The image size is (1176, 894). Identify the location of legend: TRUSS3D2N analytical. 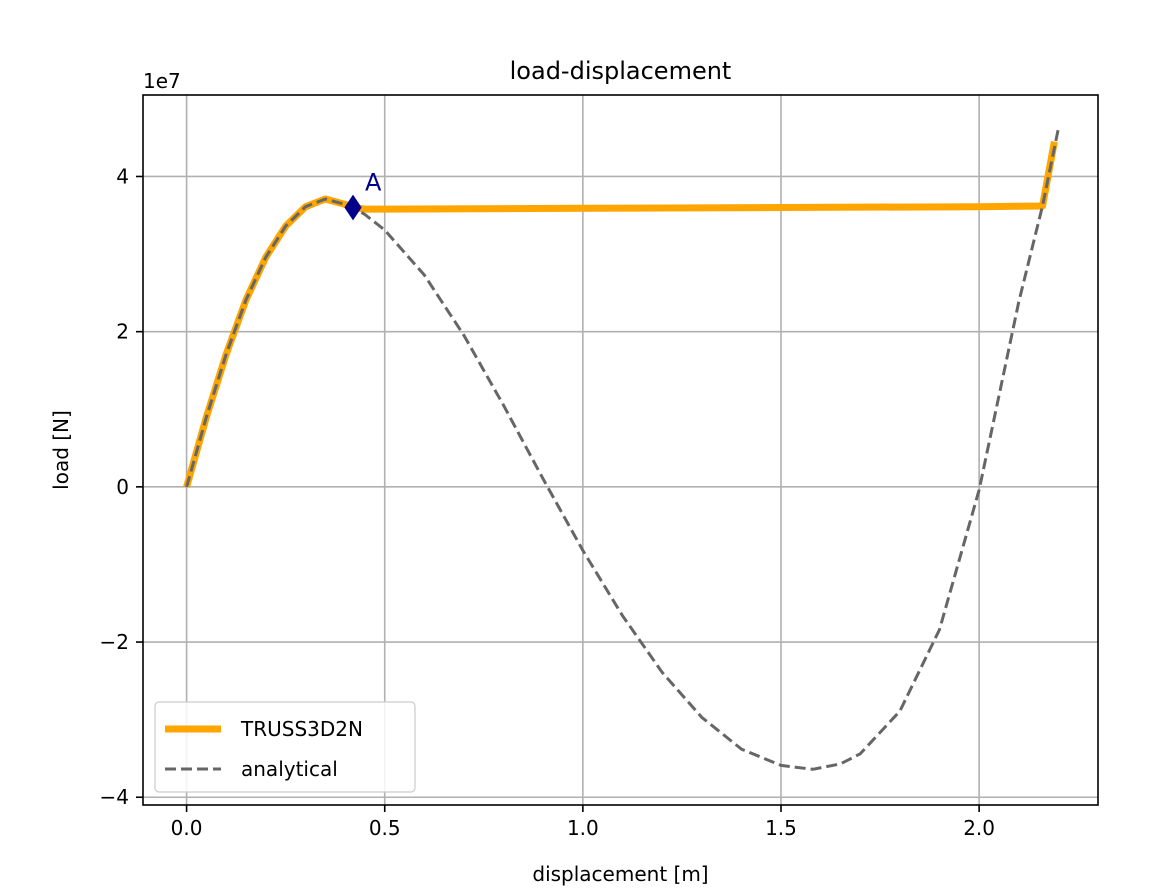
(285, 747).